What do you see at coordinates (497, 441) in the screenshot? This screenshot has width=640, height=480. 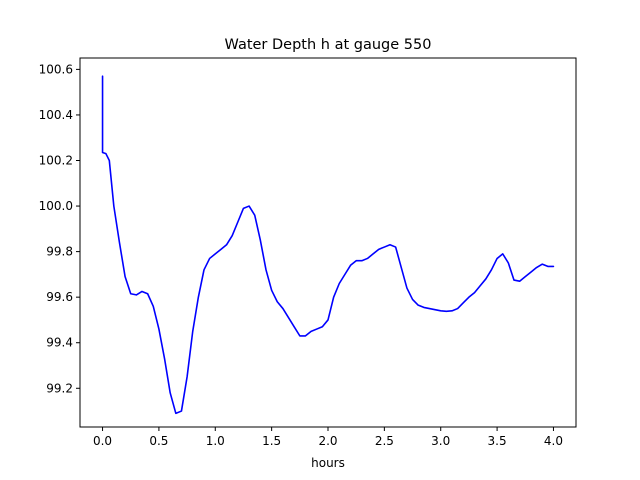 I see `x-tick-label: 3.5` at bounding box center [497, 441].